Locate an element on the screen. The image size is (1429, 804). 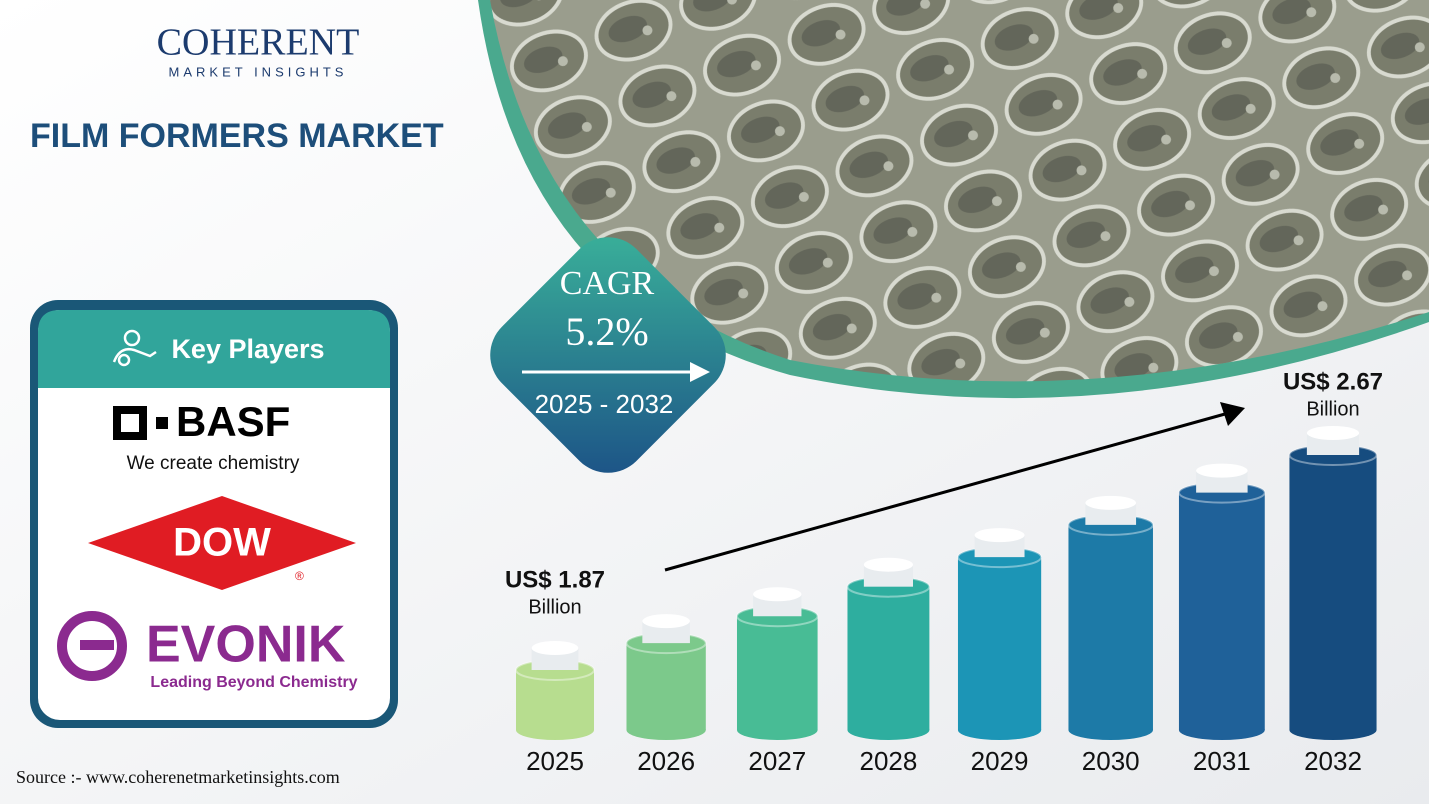
x-tick-label: 2029 is located at coordinates (1000, 761).